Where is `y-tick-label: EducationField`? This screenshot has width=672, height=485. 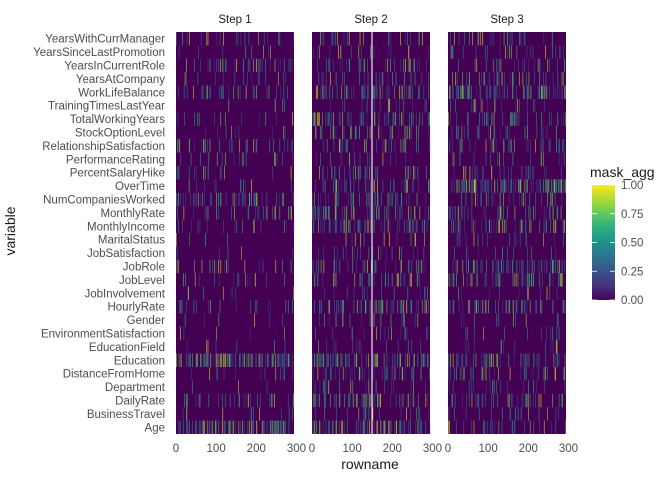 y-tick-label: EducationField is located at coordinates (127, 348).